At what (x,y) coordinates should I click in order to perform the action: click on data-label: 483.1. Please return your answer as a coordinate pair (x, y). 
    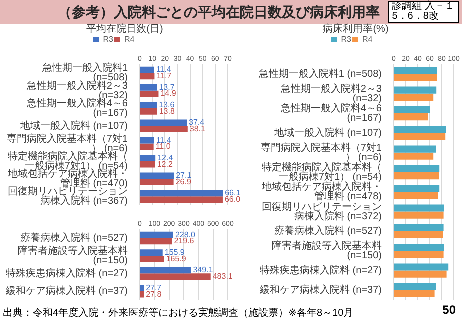
    Looking at the image, I should click on (223, 277).